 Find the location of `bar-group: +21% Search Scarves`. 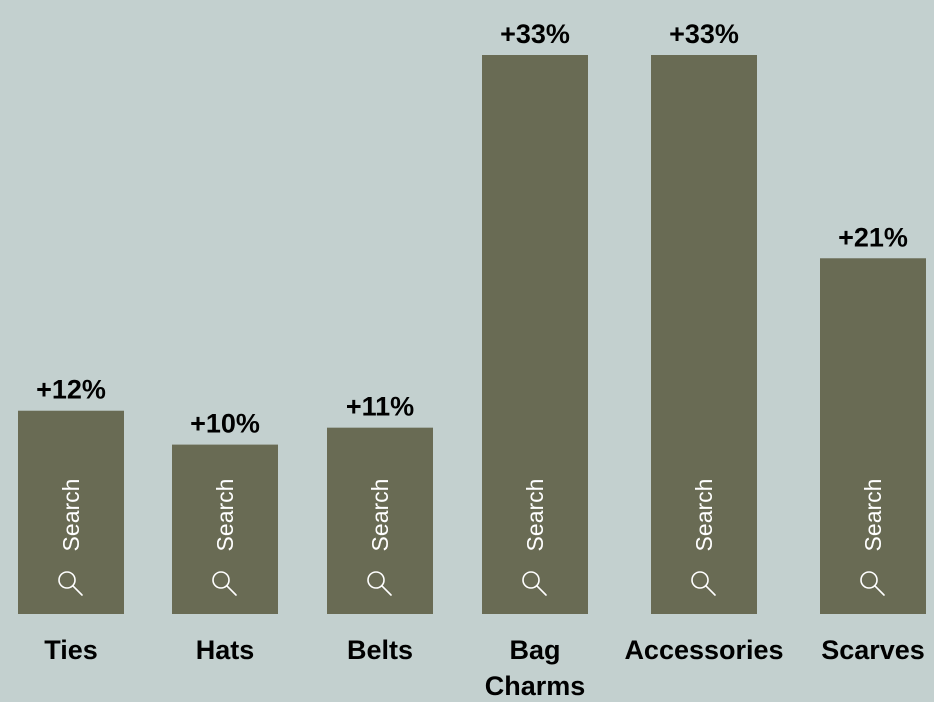

bar-group: +21% Search Scarves is located at coordinates (873, 443).